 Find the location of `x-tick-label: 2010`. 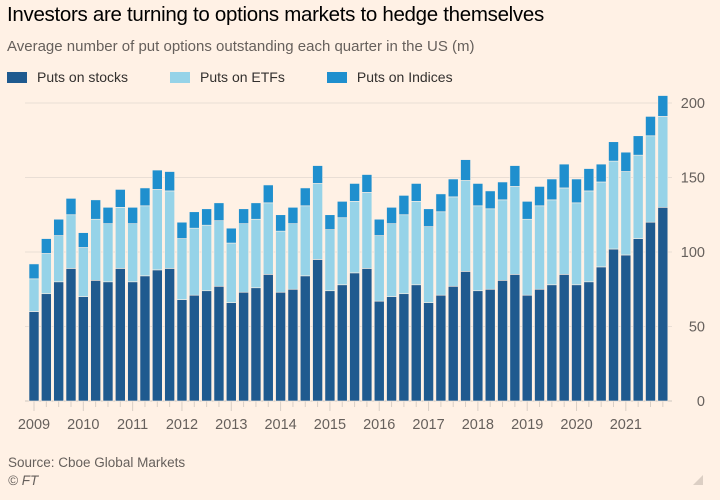

x-tick-label: 2010 is located at coordinates (83, 425).